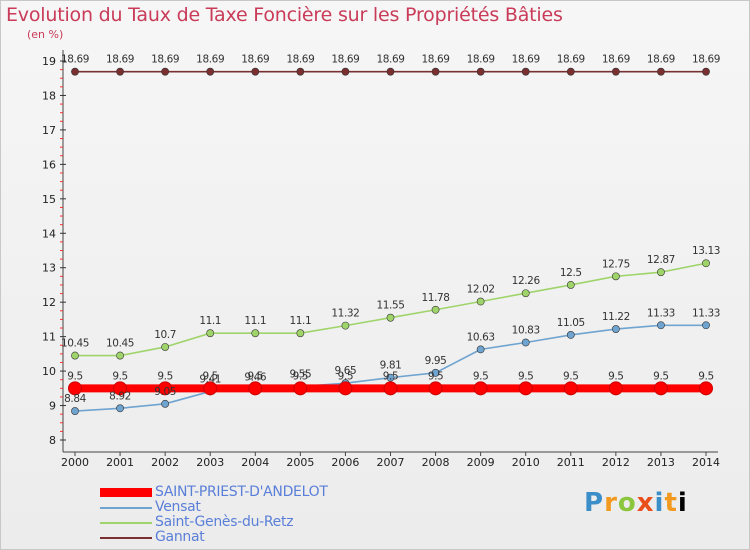 The height and width of the screenshot is (550, 750). What do you see at coordinates (75, 462) in the screenshot?
I see `x-tick-label: 2000` at bounding box center [75, 462].